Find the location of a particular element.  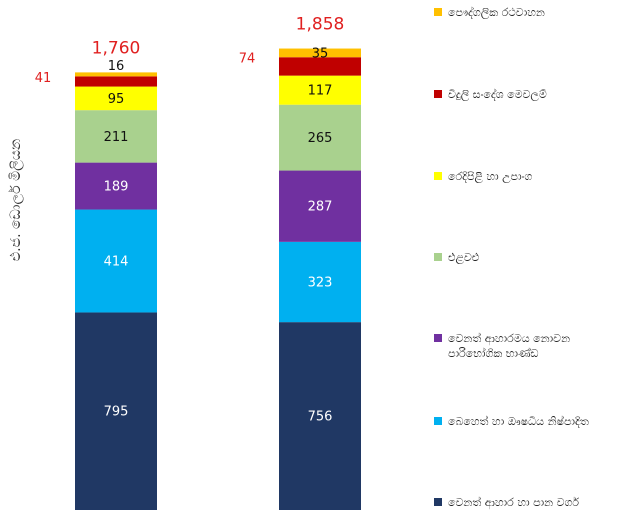

value-label: 795 is located at coordinates (116, 412).